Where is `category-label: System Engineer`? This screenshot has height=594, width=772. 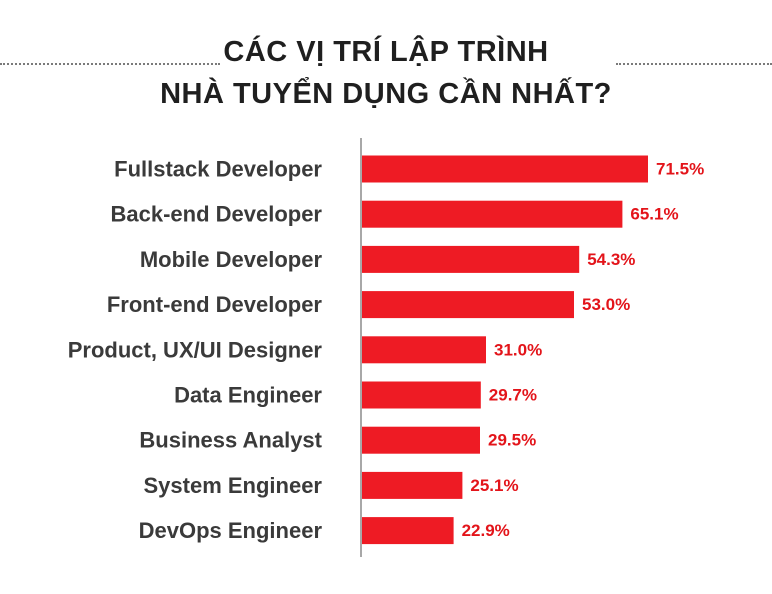 category-label: System Engineer is located at coordinates (232, 485).